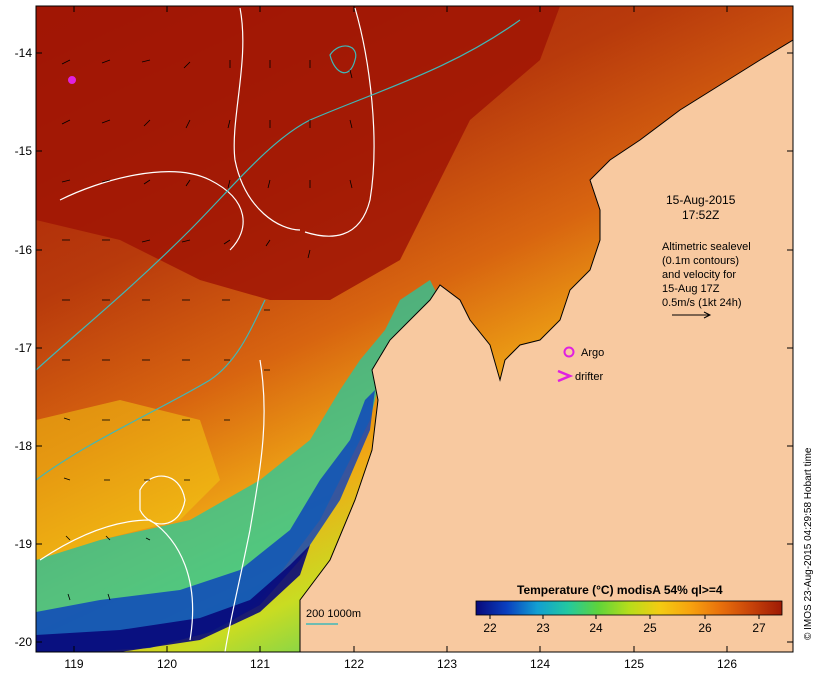  What do you see at coordinates (701, 200) in the screenshot?
I see `timestamp-date: 15-Aug-2015` at bounding box center [701, 200].